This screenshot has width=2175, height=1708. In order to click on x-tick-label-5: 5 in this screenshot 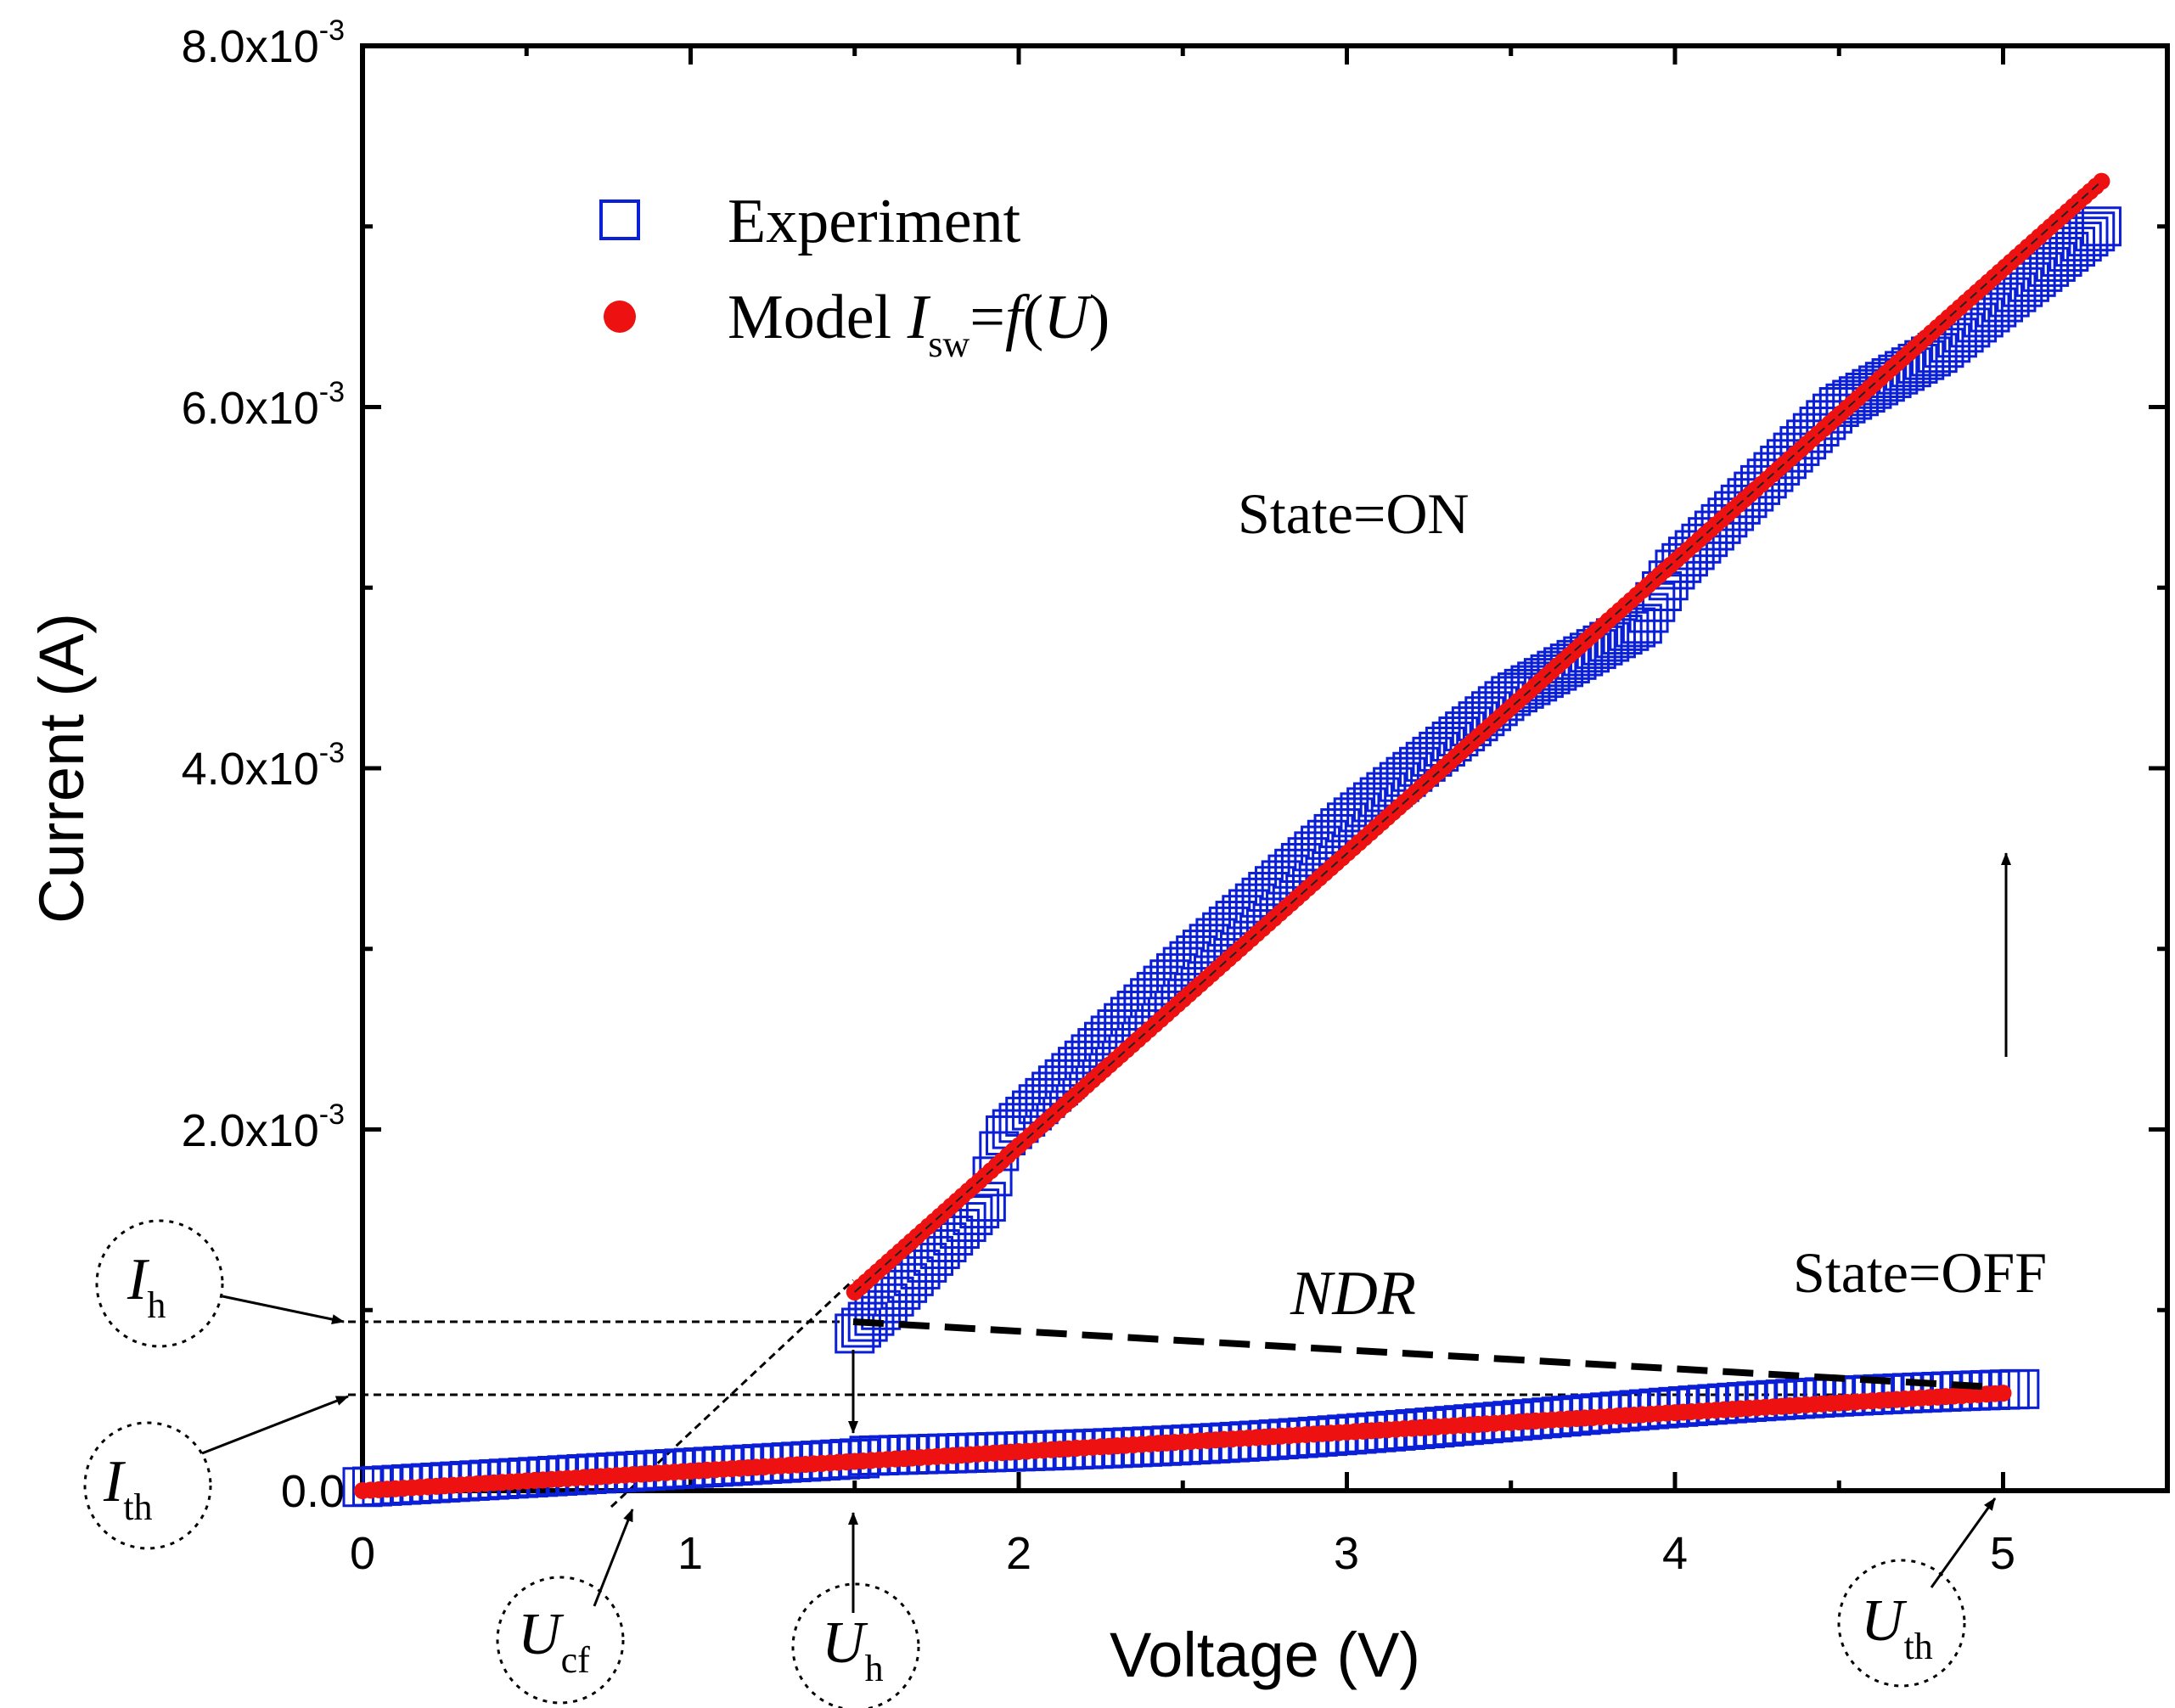, I will do `click(2002, 1553)`.